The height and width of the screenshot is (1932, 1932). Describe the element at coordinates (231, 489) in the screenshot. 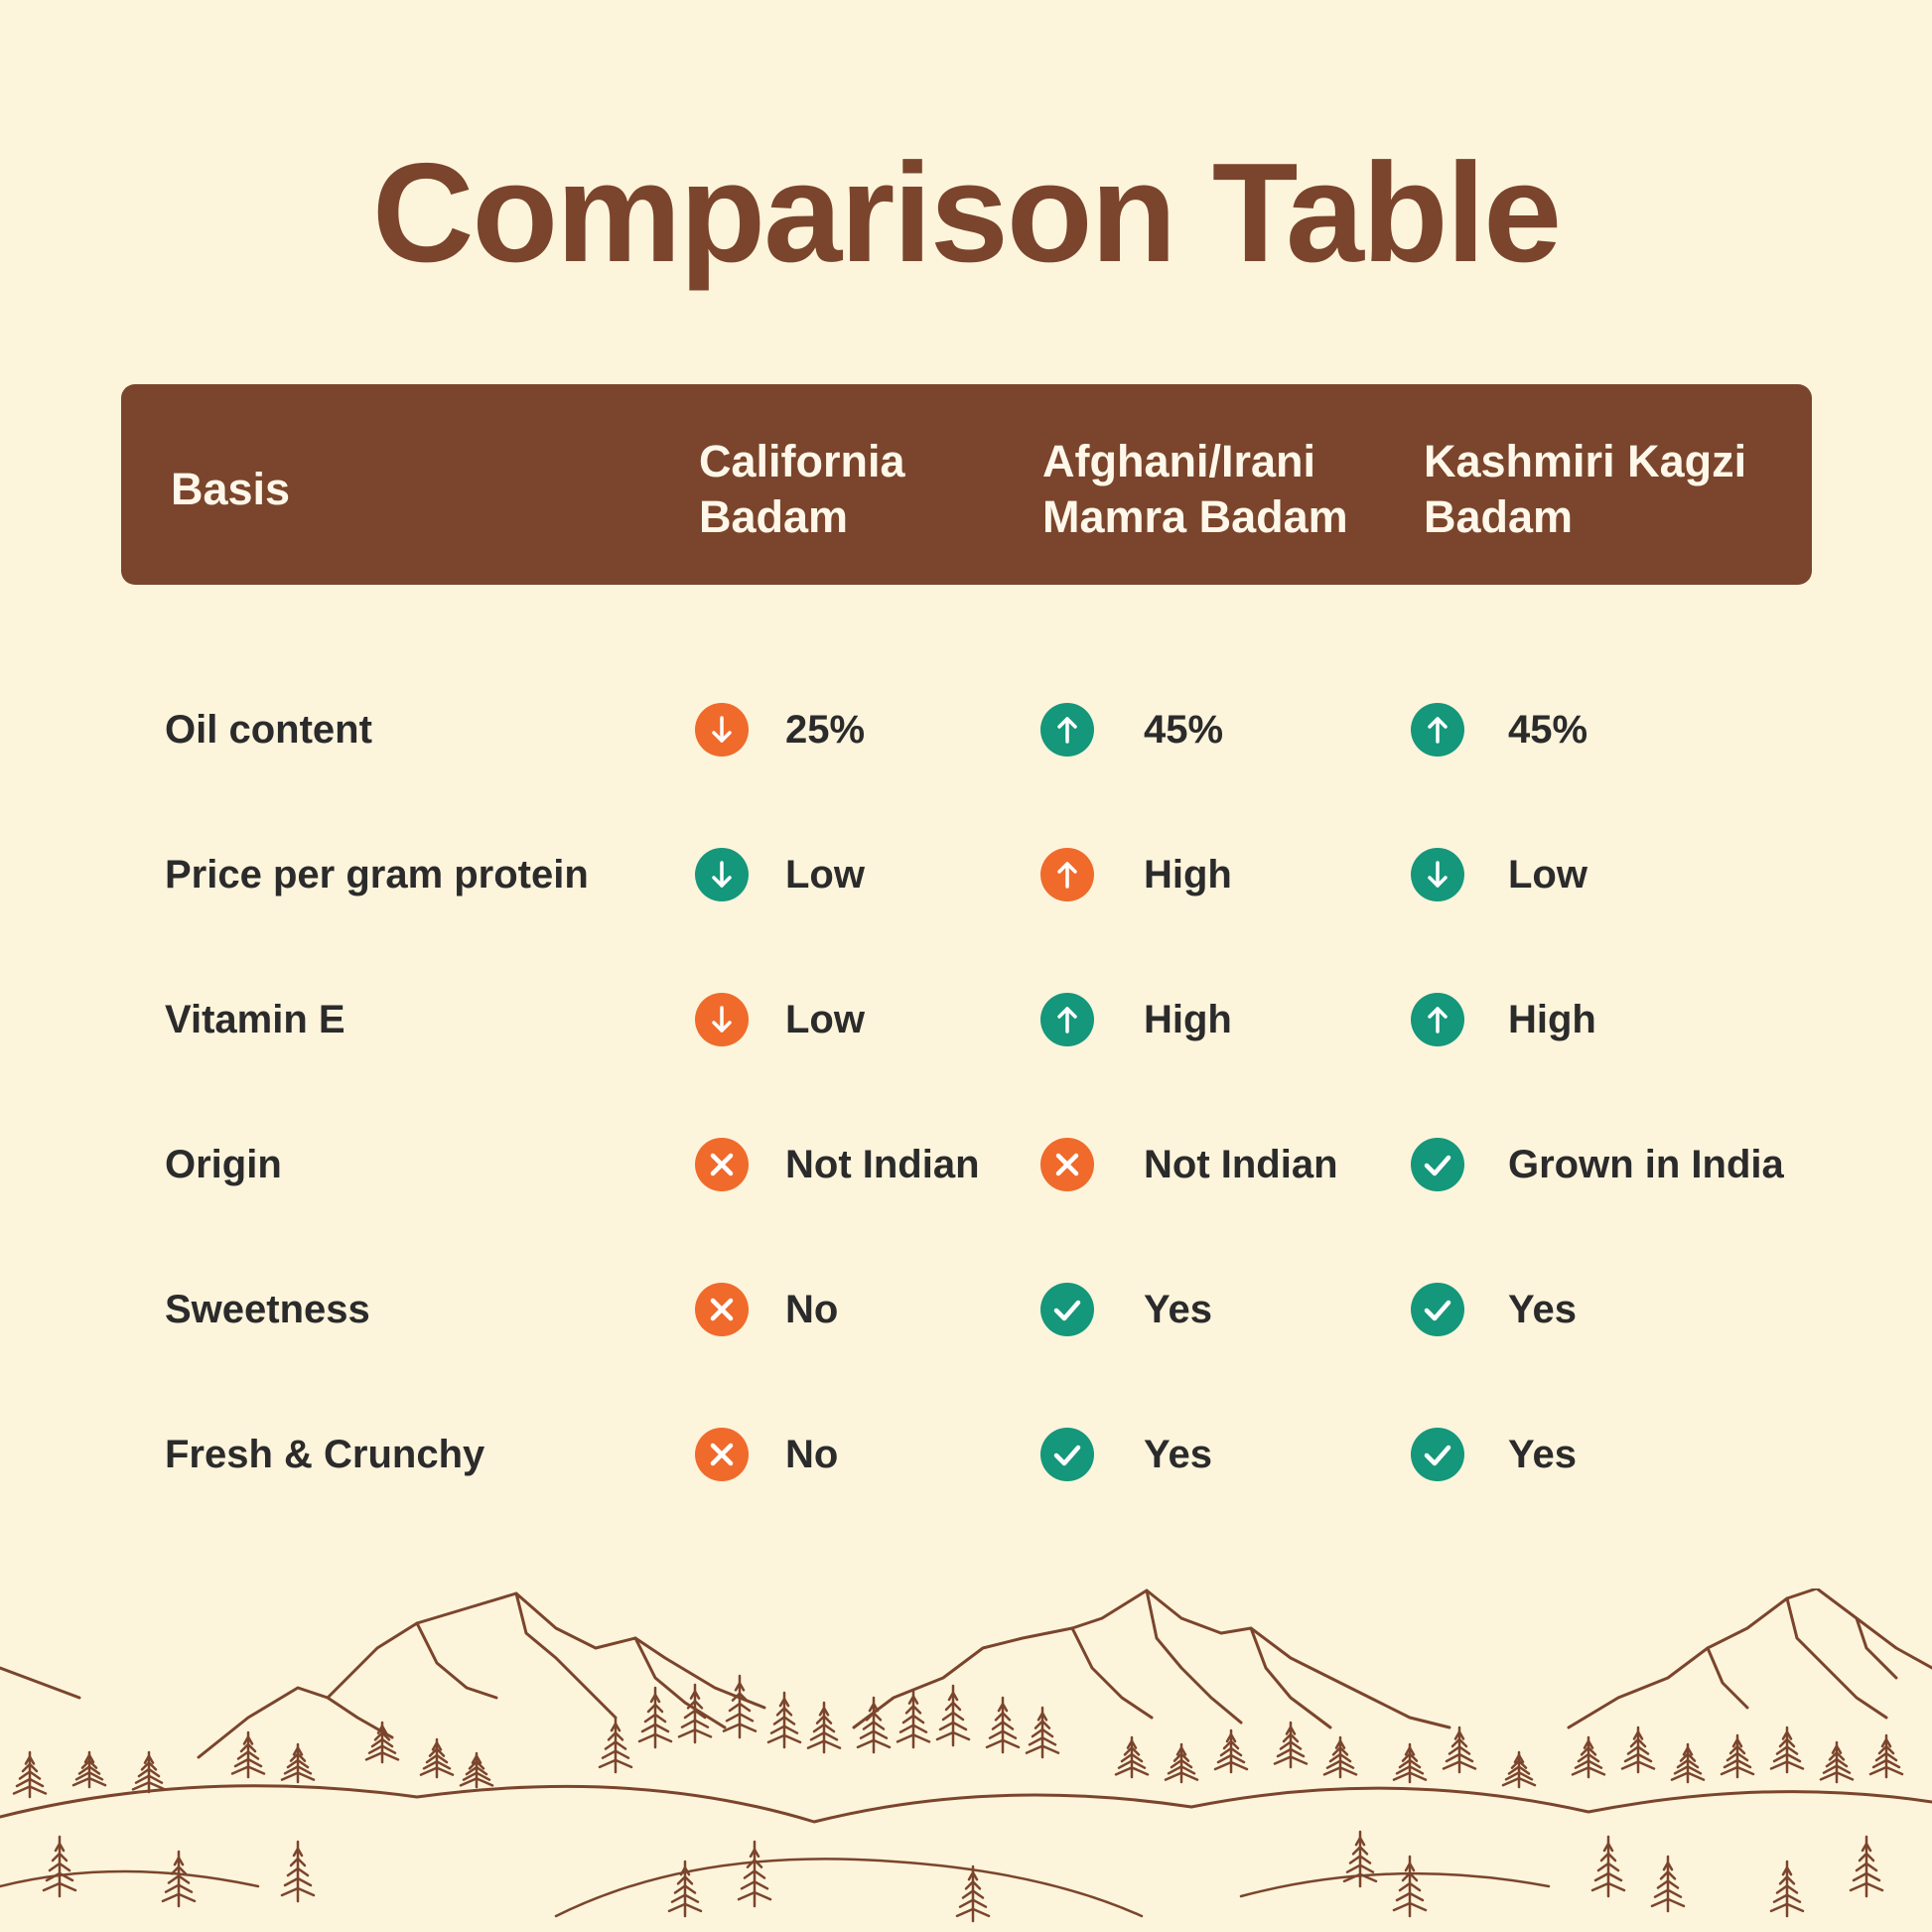

I see `header-basis: Basis` at that location.